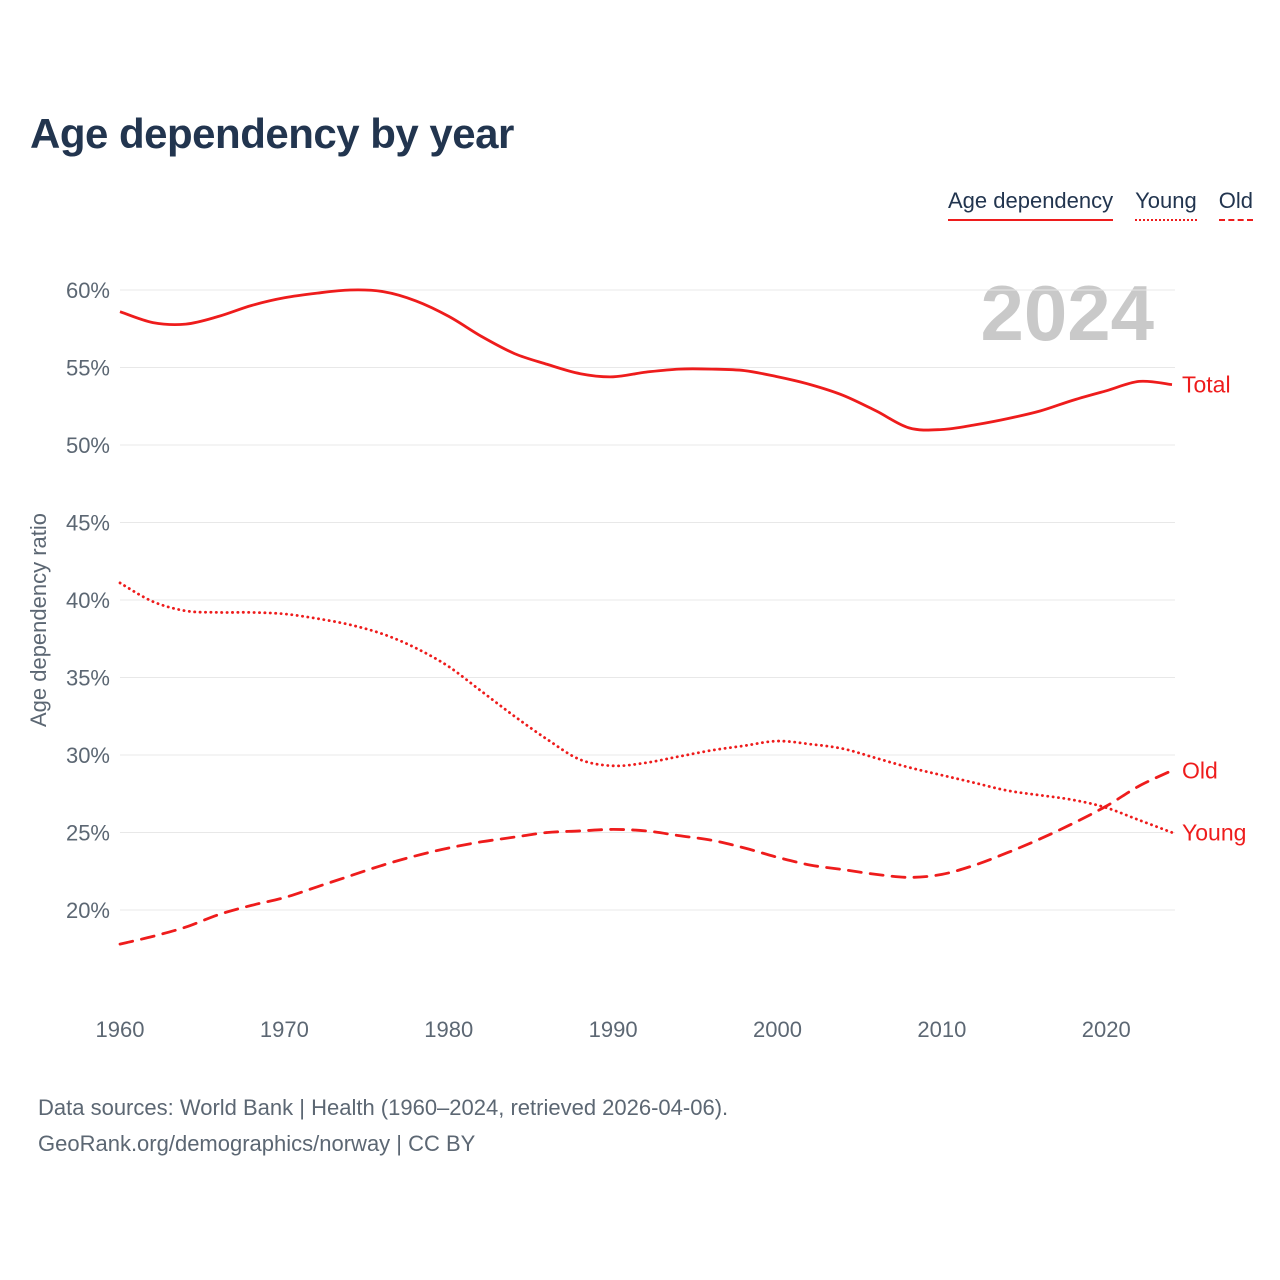 The width and height of the screenshot is (1280, 1280). Describe the element at coordinates (613, 1029) in the screenshot. I see `x-axis-tick-label: 1990` at that location.